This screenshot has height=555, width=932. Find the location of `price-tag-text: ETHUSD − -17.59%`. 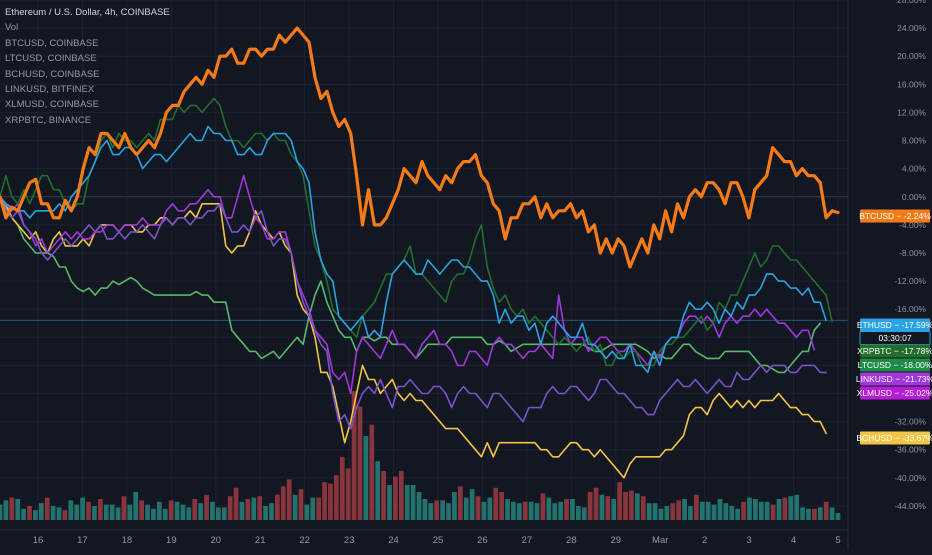

price-tag-text: ETHUSD − -17.59% is located at coordinates (894, 325).